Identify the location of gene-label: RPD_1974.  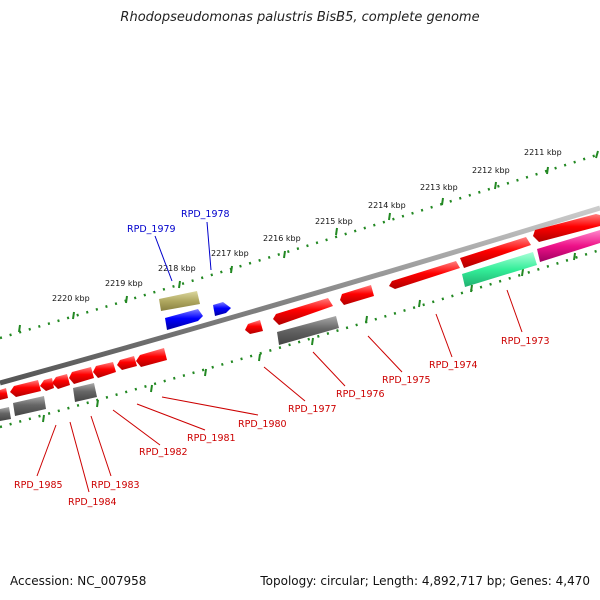
(453, 365).